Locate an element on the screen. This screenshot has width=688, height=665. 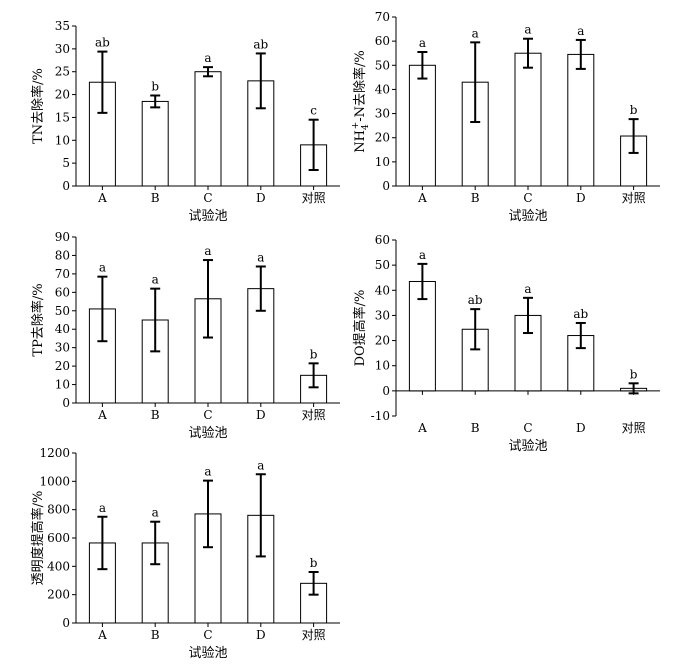
y-axis-label: DO提高率/% is located at coordinates (360, 328).